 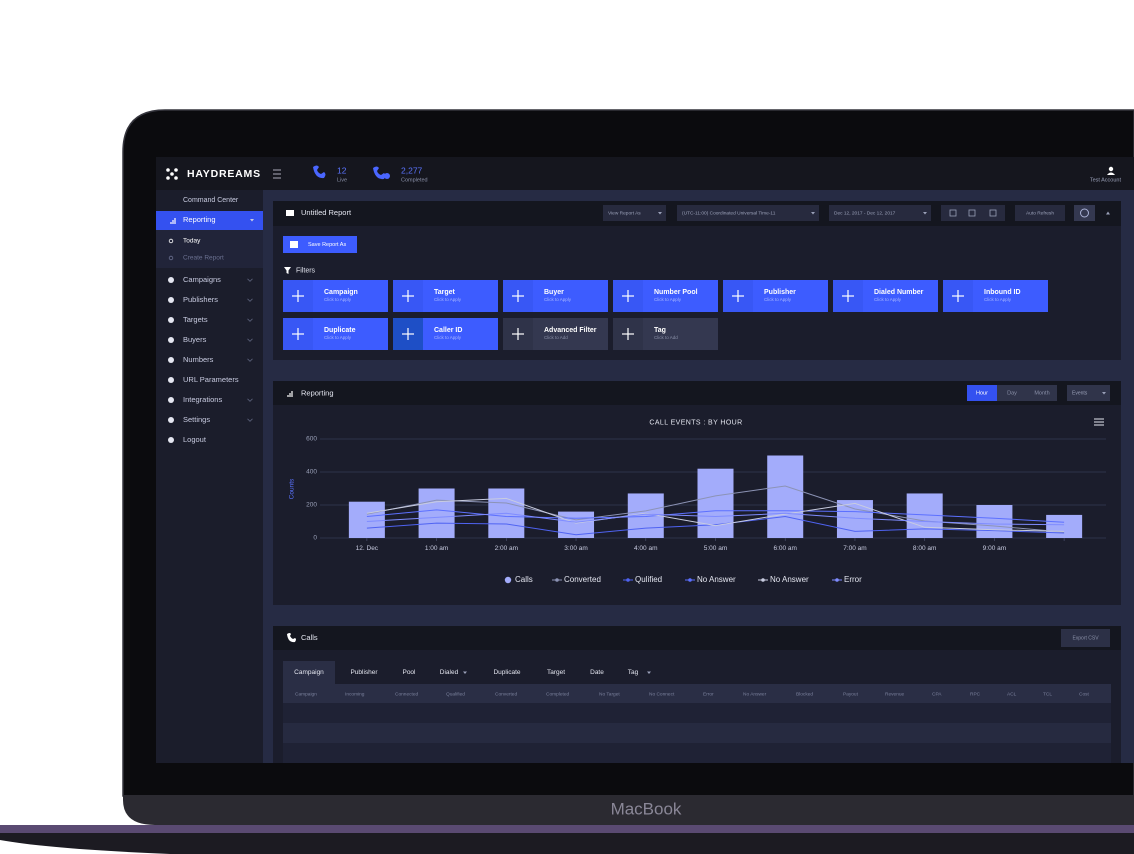 What do you see at coordinates (1012, 694) in the screenshot?
I see `table-column: ACL` at bounding box center [1012, 694].